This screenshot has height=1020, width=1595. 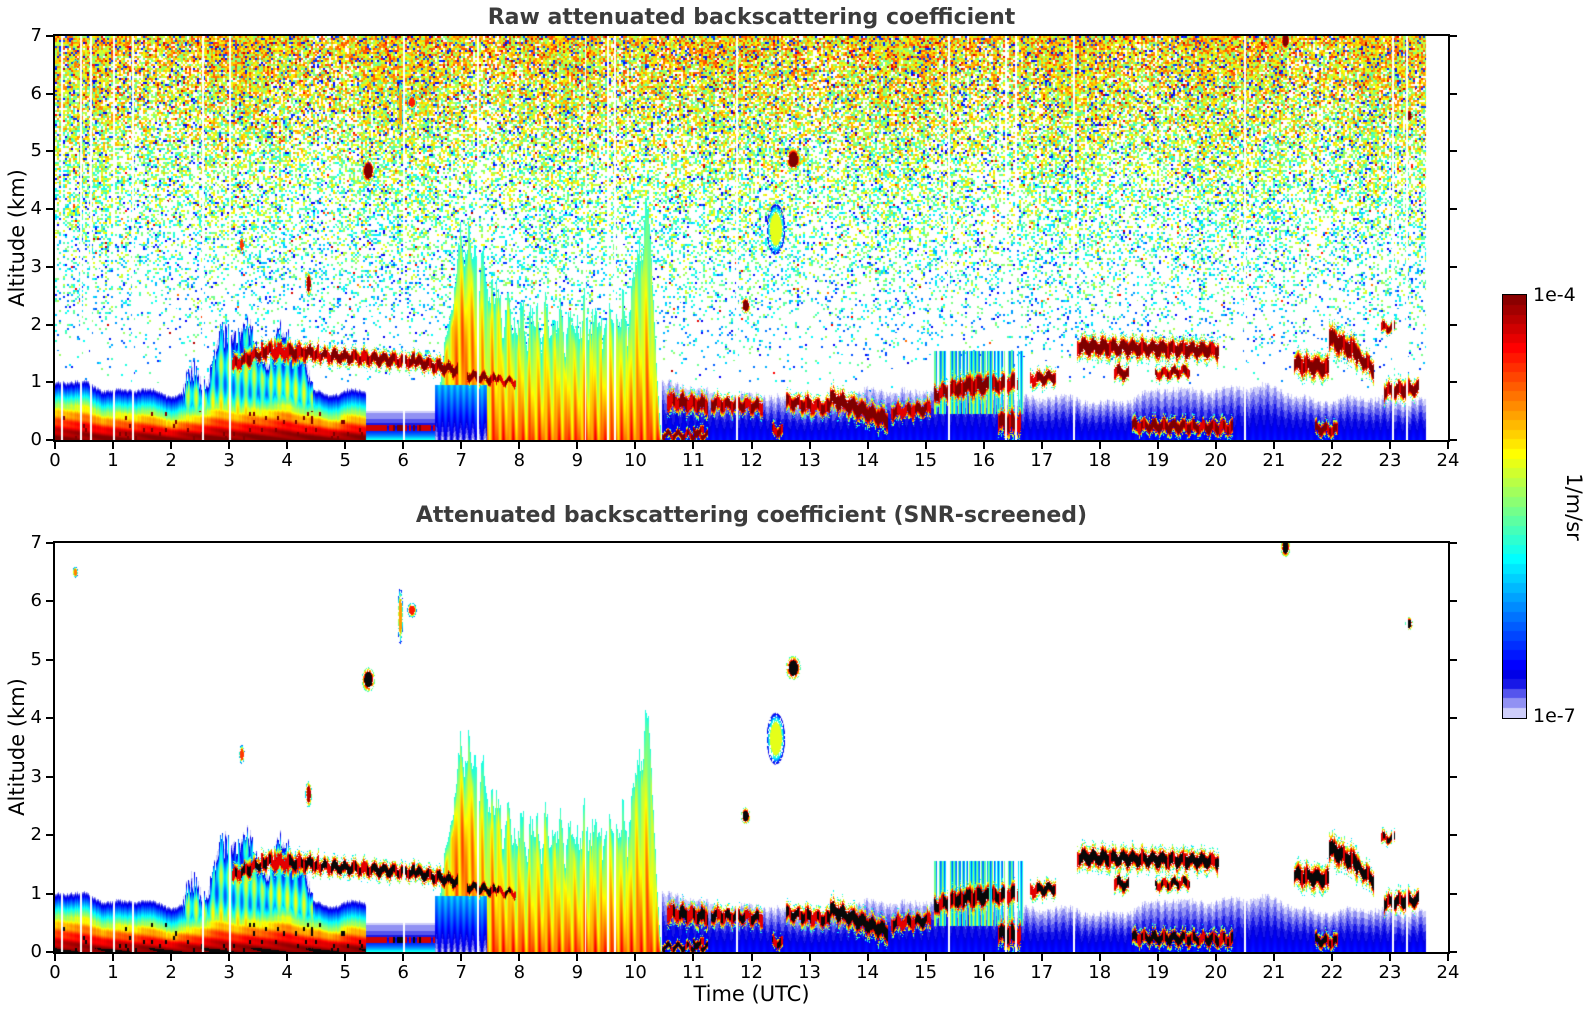 What do you see at coordinates (229, 972) in the screenshot?
I see `x-tick-label: 3` at bounding box center [229, 972].